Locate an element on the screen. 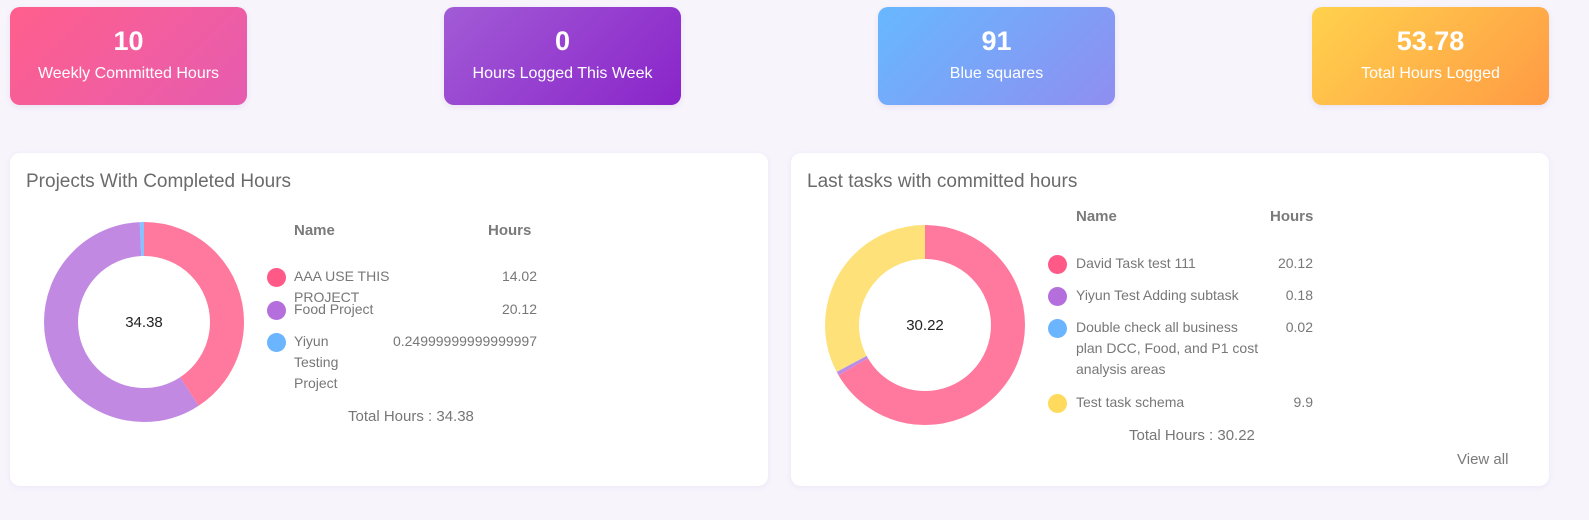  project-row: AAA USE THIS PROJECT 14.02 is located at coordinates (402, 285).